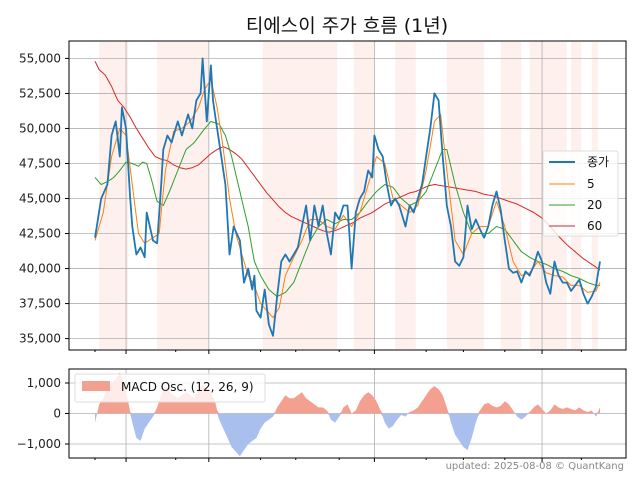 The image size is (640, 480). I want to click on macd-legend-box, so click(170, 388).